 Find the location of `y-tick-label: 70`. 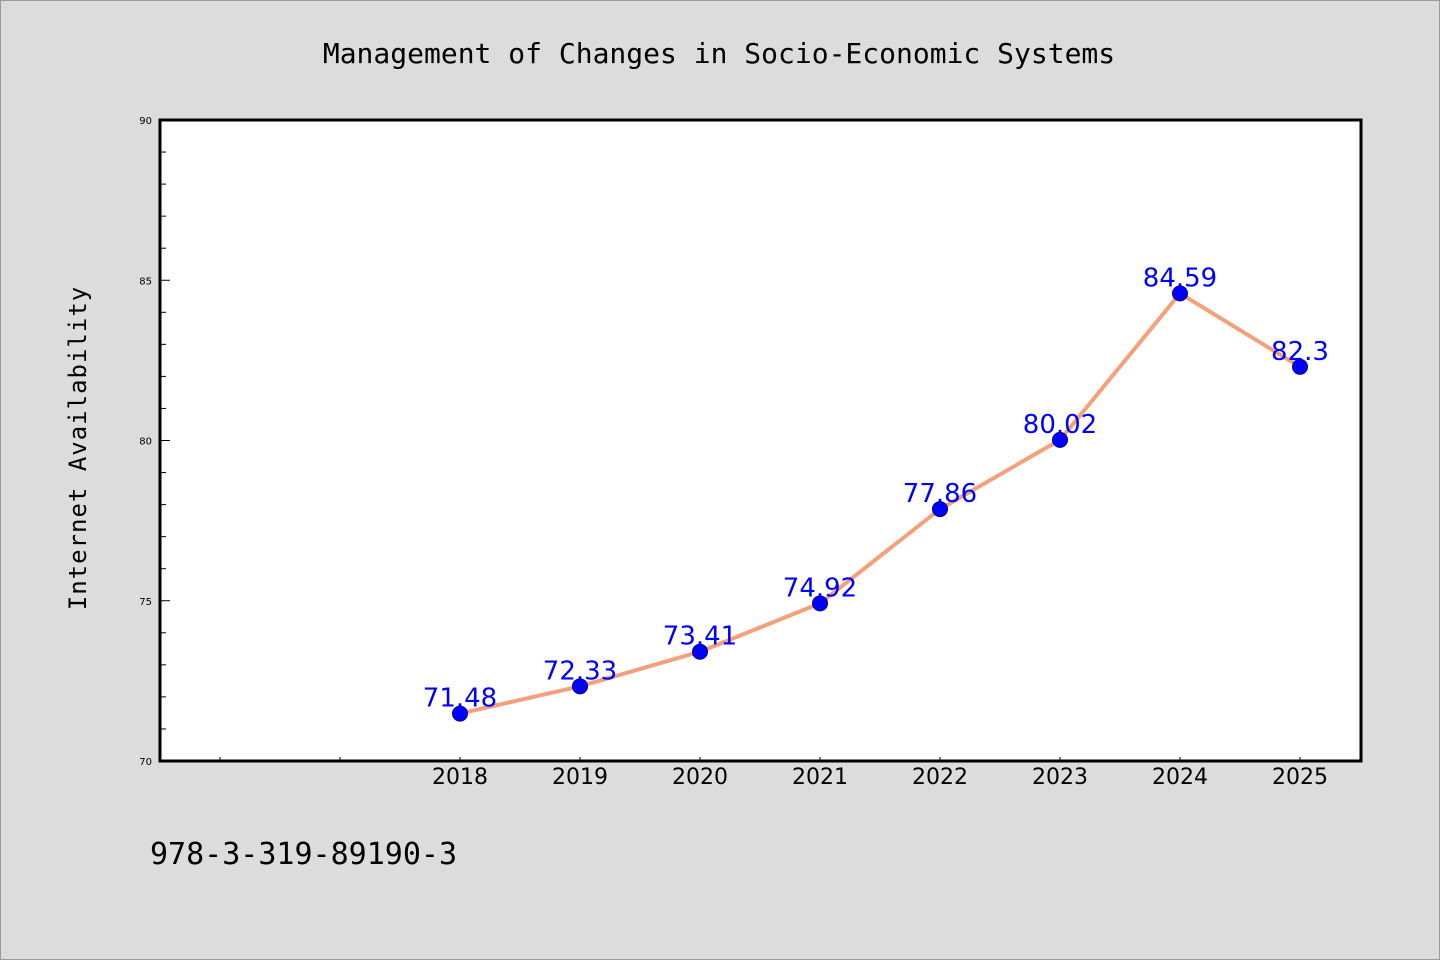

y-tick-label: 70 is located at coordinates (145, 762).